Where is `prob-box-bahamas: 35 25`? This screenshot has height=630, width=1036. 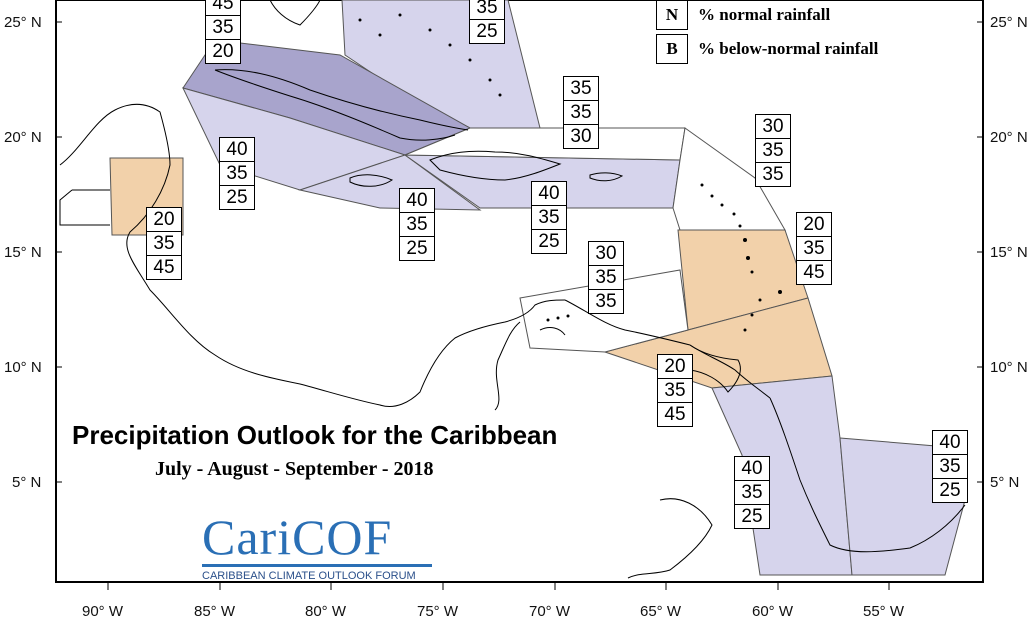
prob-box-bahamas: 35 25 is located at coordinates (487, 22).